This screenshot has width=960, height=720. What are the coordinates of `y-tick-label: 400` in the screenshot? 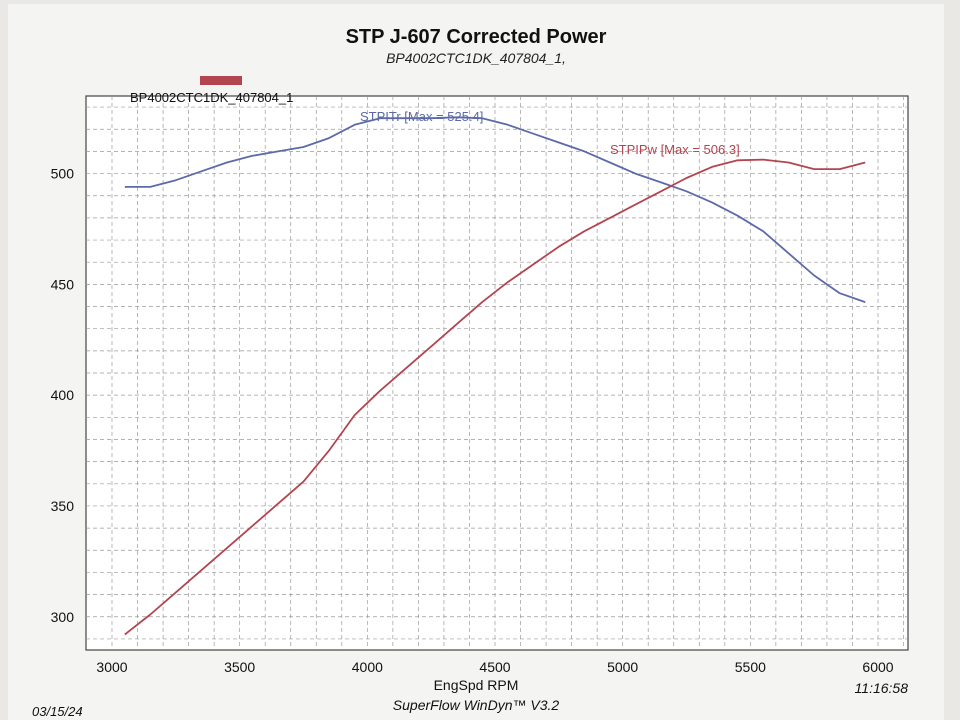 It's located at (63, 395).